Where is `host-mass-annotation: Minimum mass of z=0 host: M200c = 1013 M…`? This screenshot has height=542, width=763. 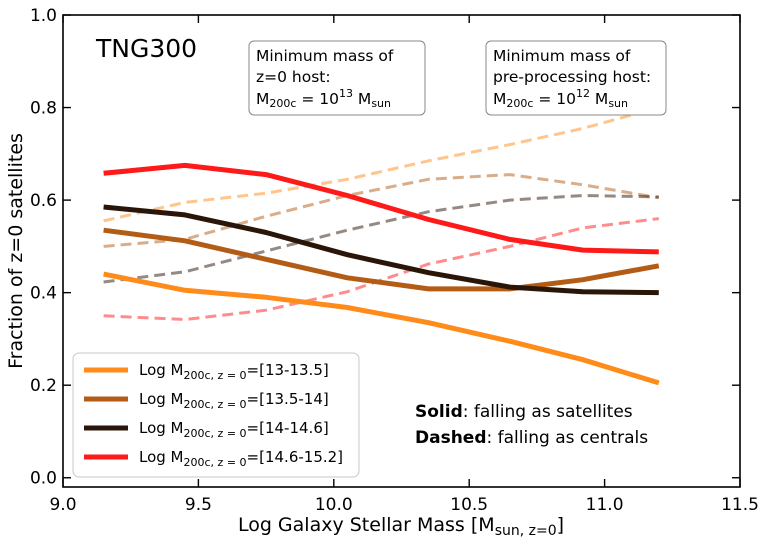
host-mass-annotation: Minimum mass of z=0 host: M200c = 1013 M… is located at coordinates (337, 78).